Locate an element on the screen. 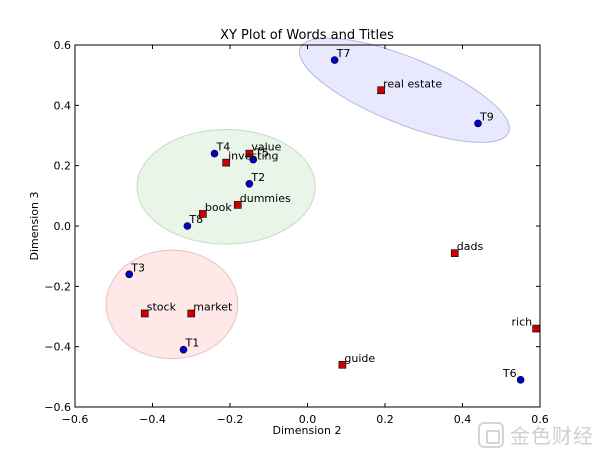 The width and height of the screenshot is (600, 453). point-label-t1: T1 is located at coordinates (192, 343).